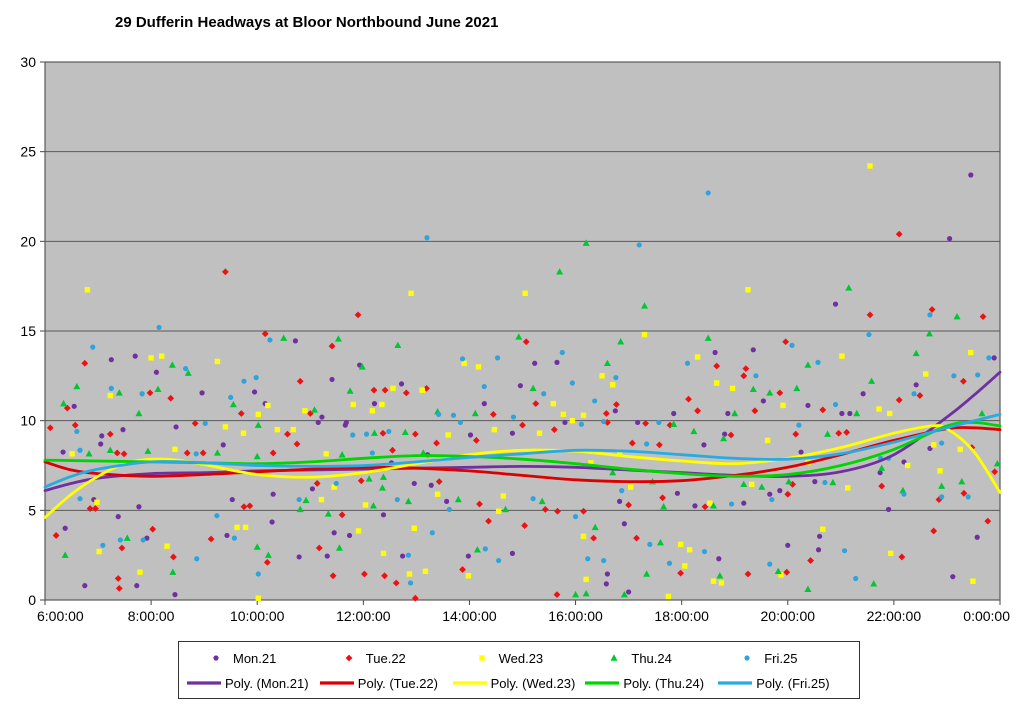 This screenshot has width=1024, height=707. I want to click on legend-label-poly-thu-24: Poly. (Thu.24), so click(664, 683).